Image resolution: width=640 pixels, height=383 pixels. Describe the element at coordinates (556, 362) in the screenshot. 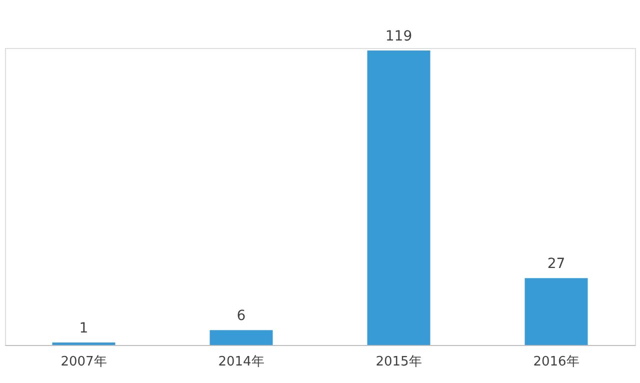

I see `x-tick-label: 2016年` at that location.